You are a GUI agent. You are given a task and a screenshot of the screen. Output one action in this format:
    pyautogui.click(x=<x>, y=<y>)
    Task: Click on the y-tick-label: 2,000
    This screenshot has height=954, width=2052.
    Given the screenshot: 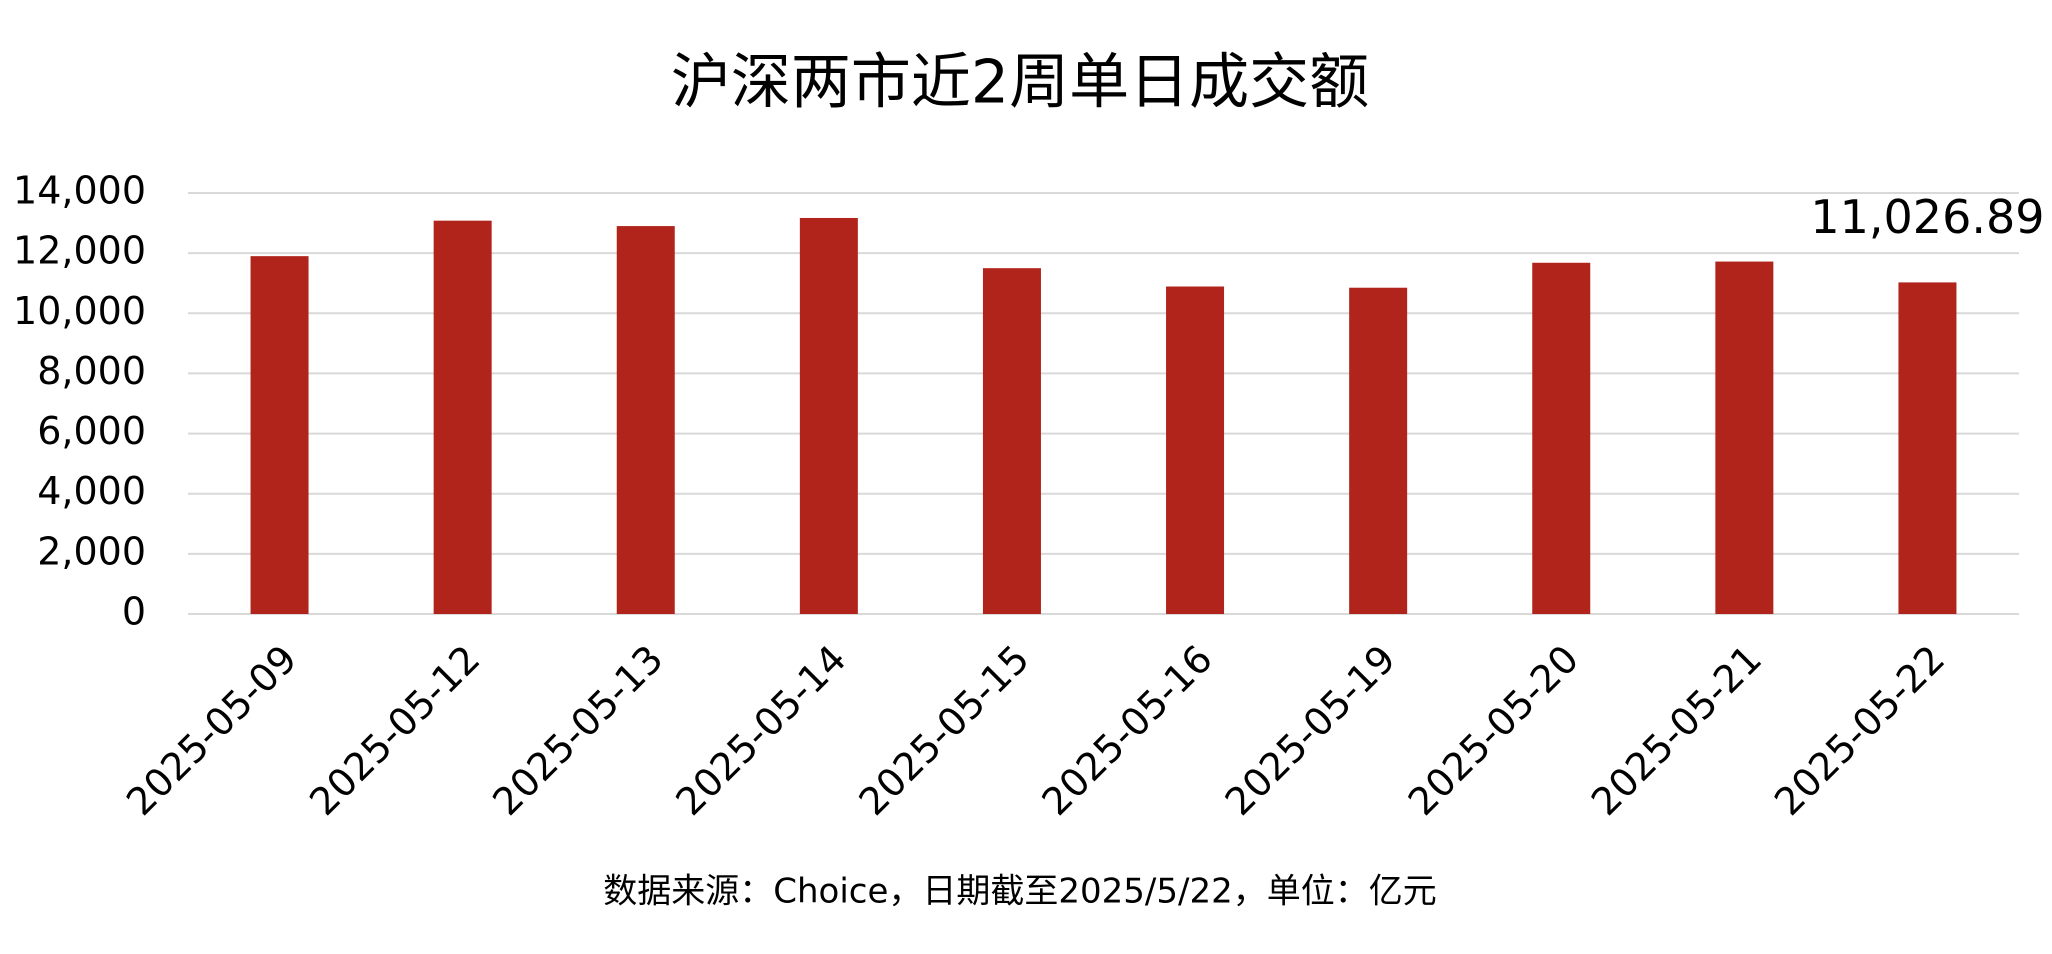 What is the action you would take?
    pyautogui.click(x=91, y=551)
    